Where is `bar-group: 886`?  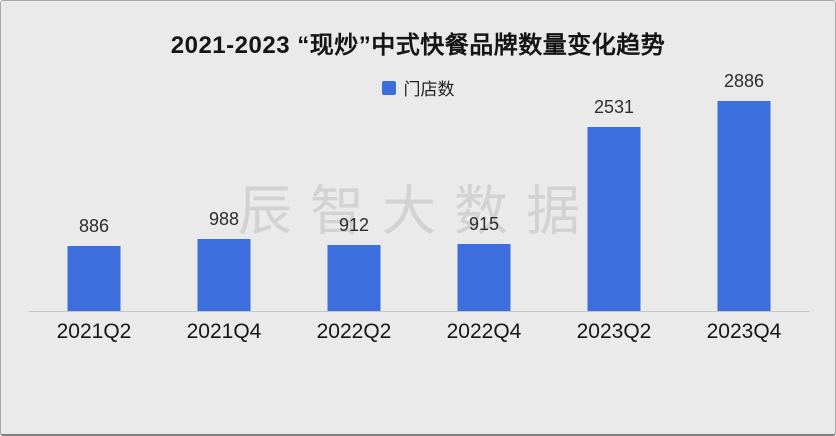
bar-group: 886 is located at coordinates (94, 203).